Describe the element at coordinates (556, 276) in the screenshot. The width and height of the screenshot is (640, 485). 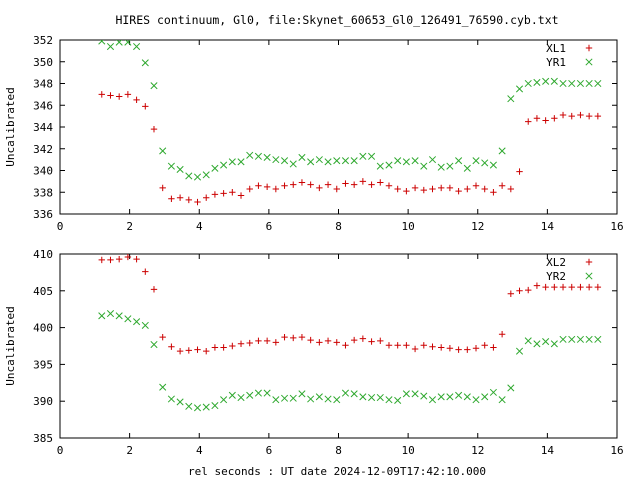
I see `legend-label: YR2` at that location.